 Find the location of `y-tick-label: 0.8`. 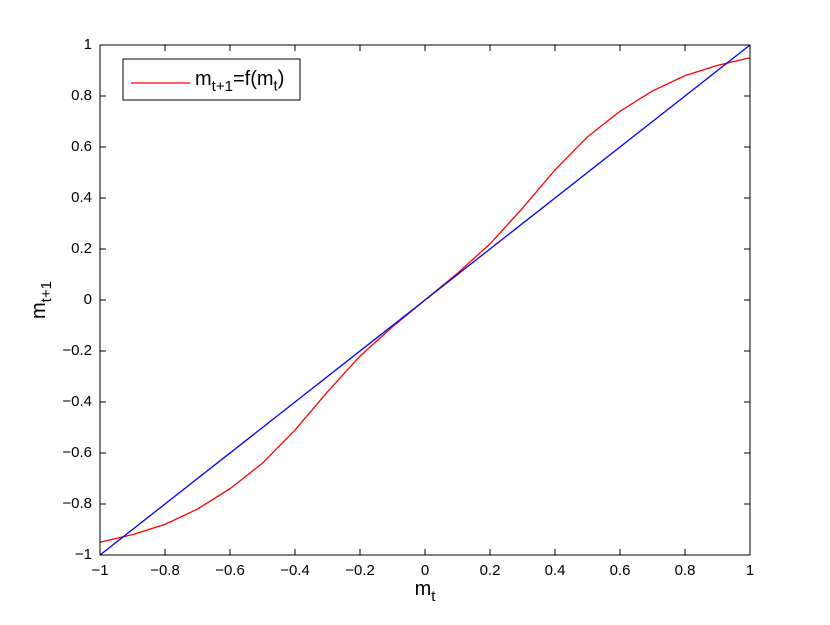

y-tick-label: 0.8 is located at coordinates (81, 95).